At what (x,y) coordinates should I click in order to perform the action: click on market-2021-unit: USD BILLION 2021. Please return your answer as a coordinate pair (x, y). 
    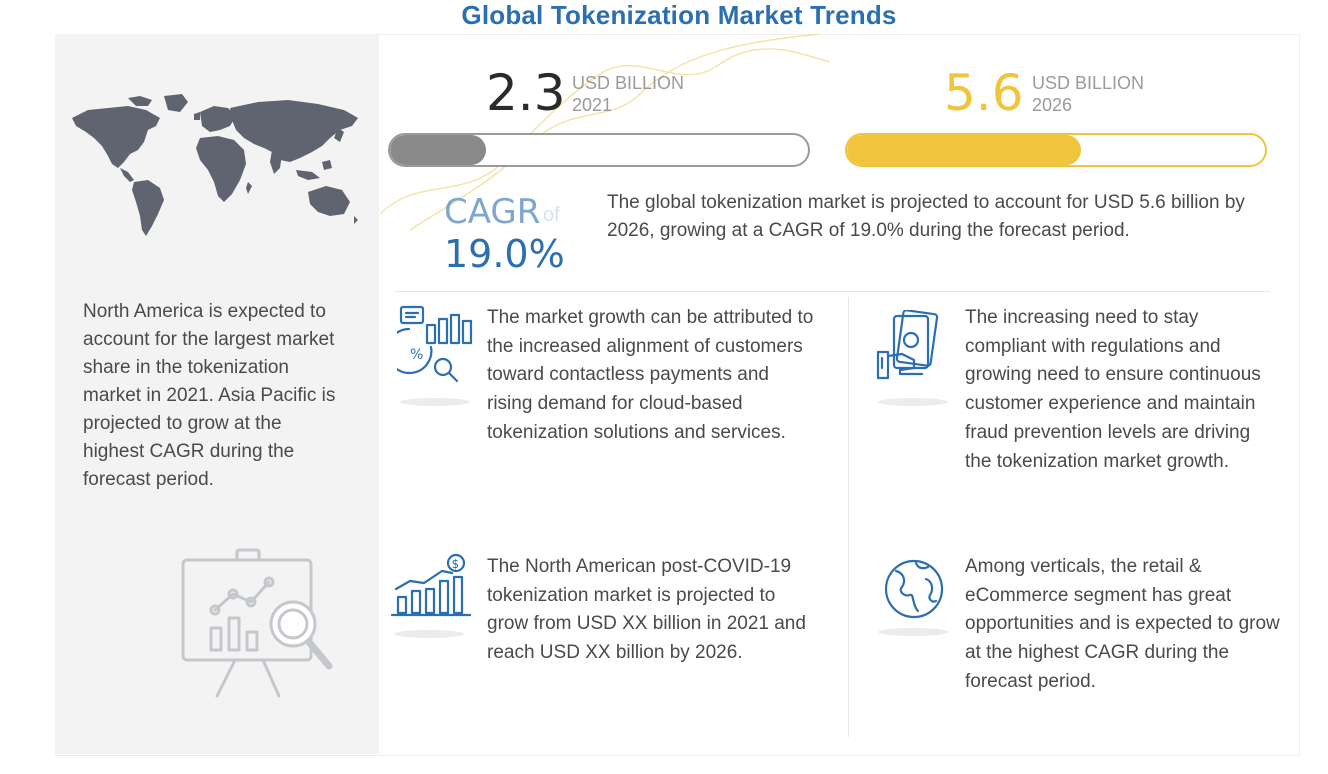
    Looking at the image, I should click on (628, 94).